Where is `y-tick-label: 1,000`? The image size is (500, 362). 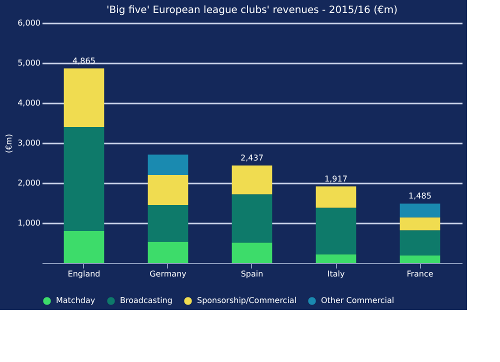
y-tick-label: 1,000 is located at coordinates (29, 223).